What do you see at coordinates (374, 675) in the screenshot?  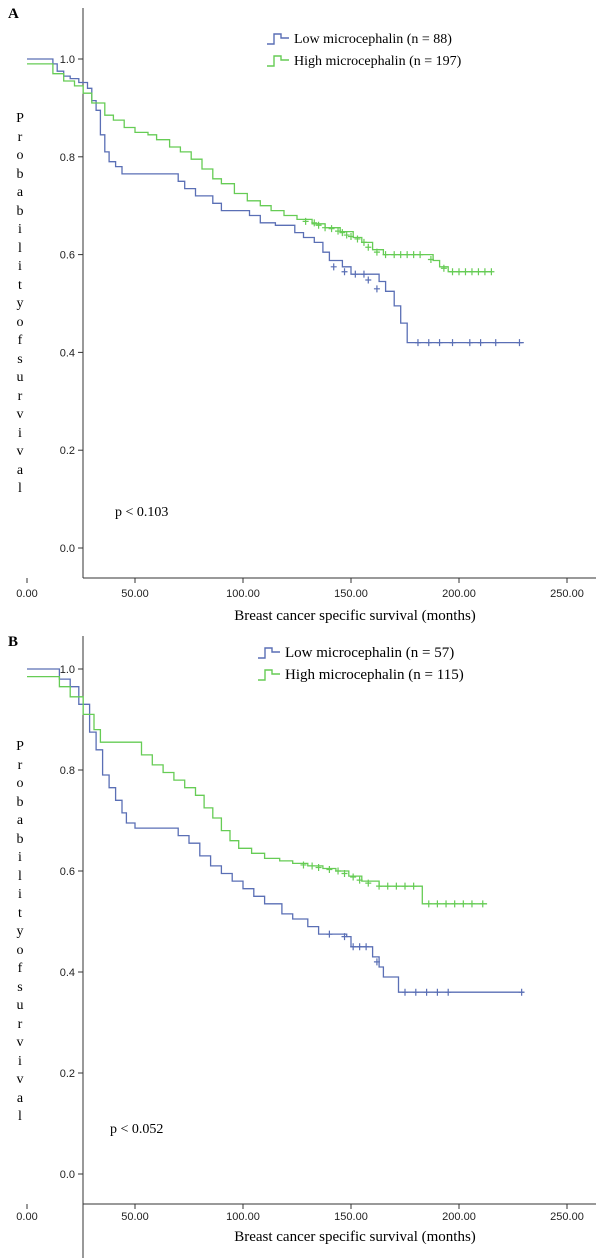 I see `legend-high-label: High microcephalin (n = 115)` at bounding box center [374, 675].